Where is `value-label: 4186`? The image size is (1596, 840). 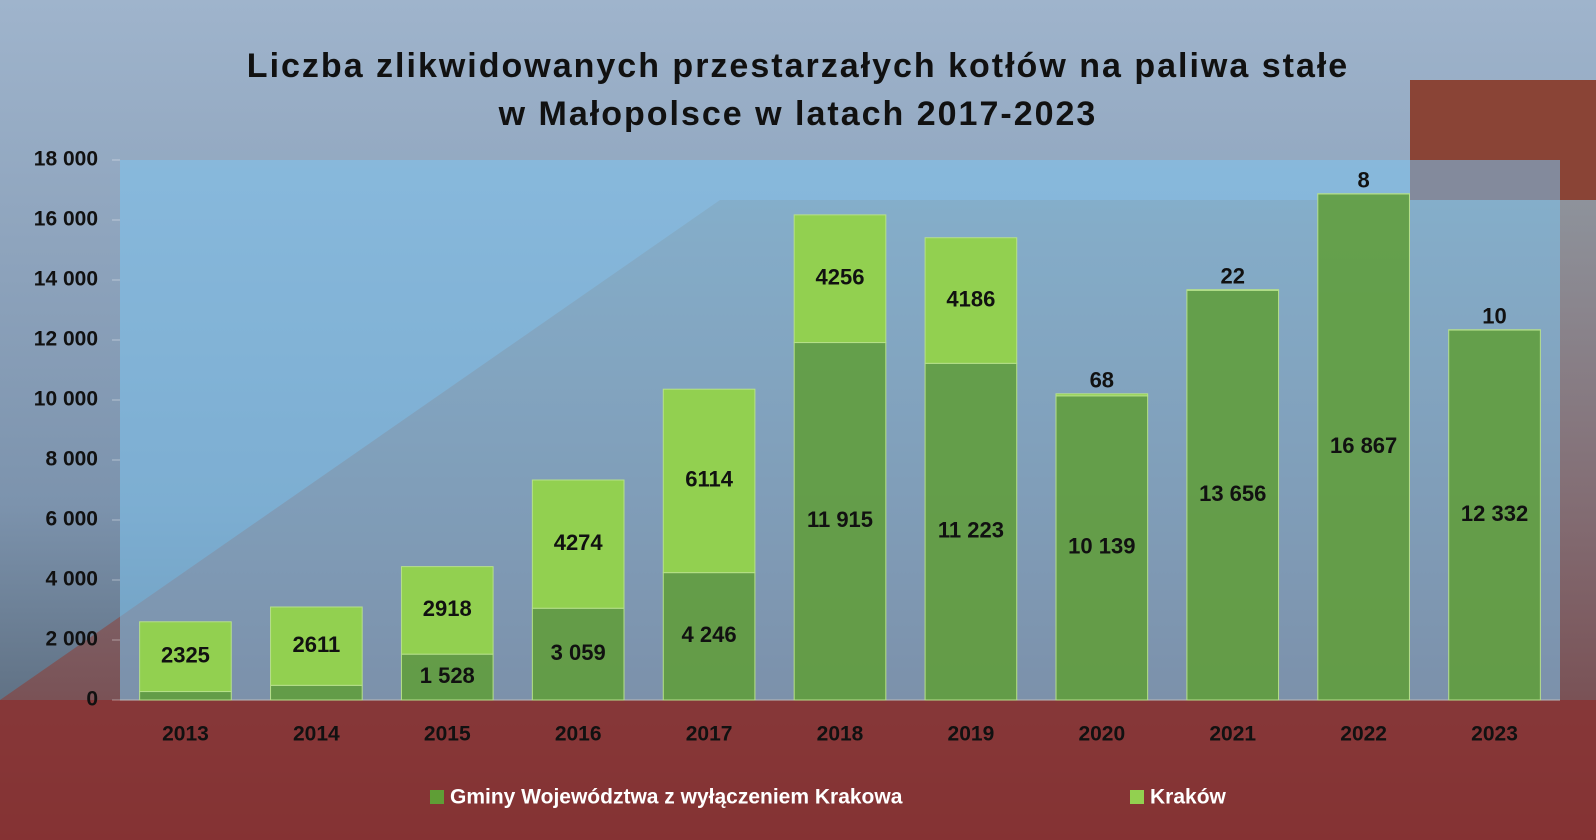 value-label: 4186 is located at coordinates (970, 298).